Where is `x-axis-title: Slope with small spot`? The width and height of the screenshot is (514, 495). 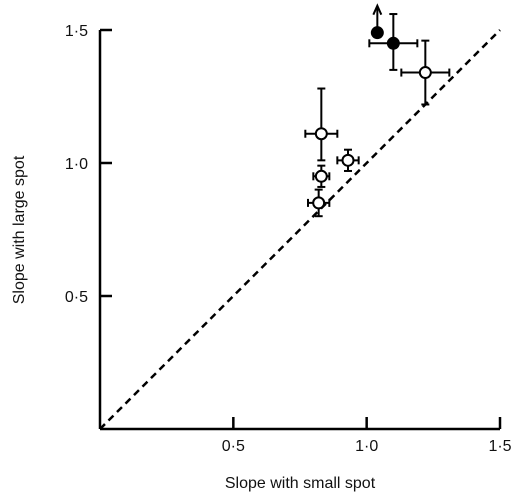 x-axis-title: Slope with small spot is located at coordinates (300, 483).